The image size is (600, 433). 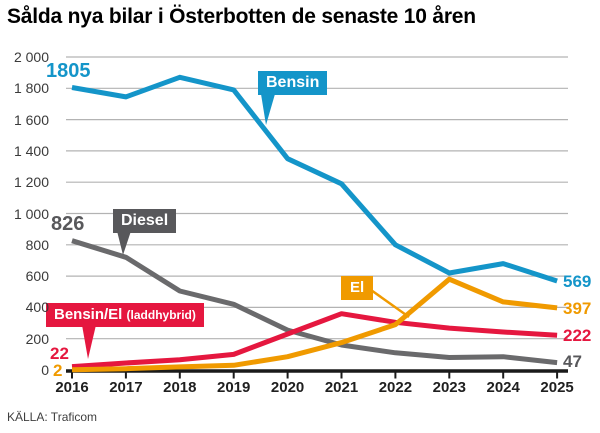 What do you see at coordinates (268, 109) in the screenshot?
I see `bensin-badge-pointer` at bounding box center [268, 109].